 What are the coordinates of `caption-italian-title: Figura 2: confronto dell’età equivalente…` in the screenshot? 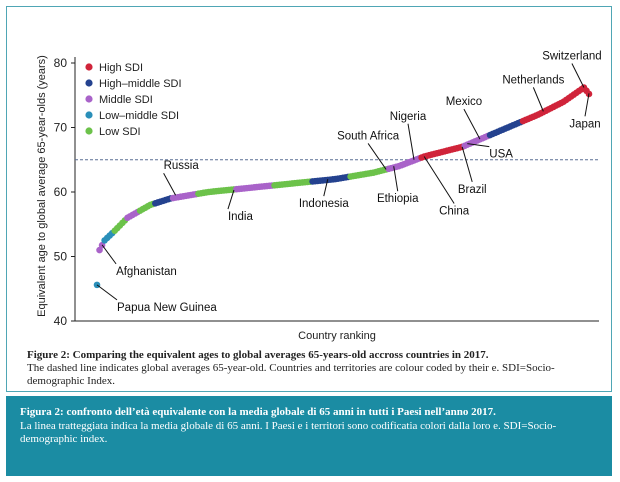 It's located at (258, 412).